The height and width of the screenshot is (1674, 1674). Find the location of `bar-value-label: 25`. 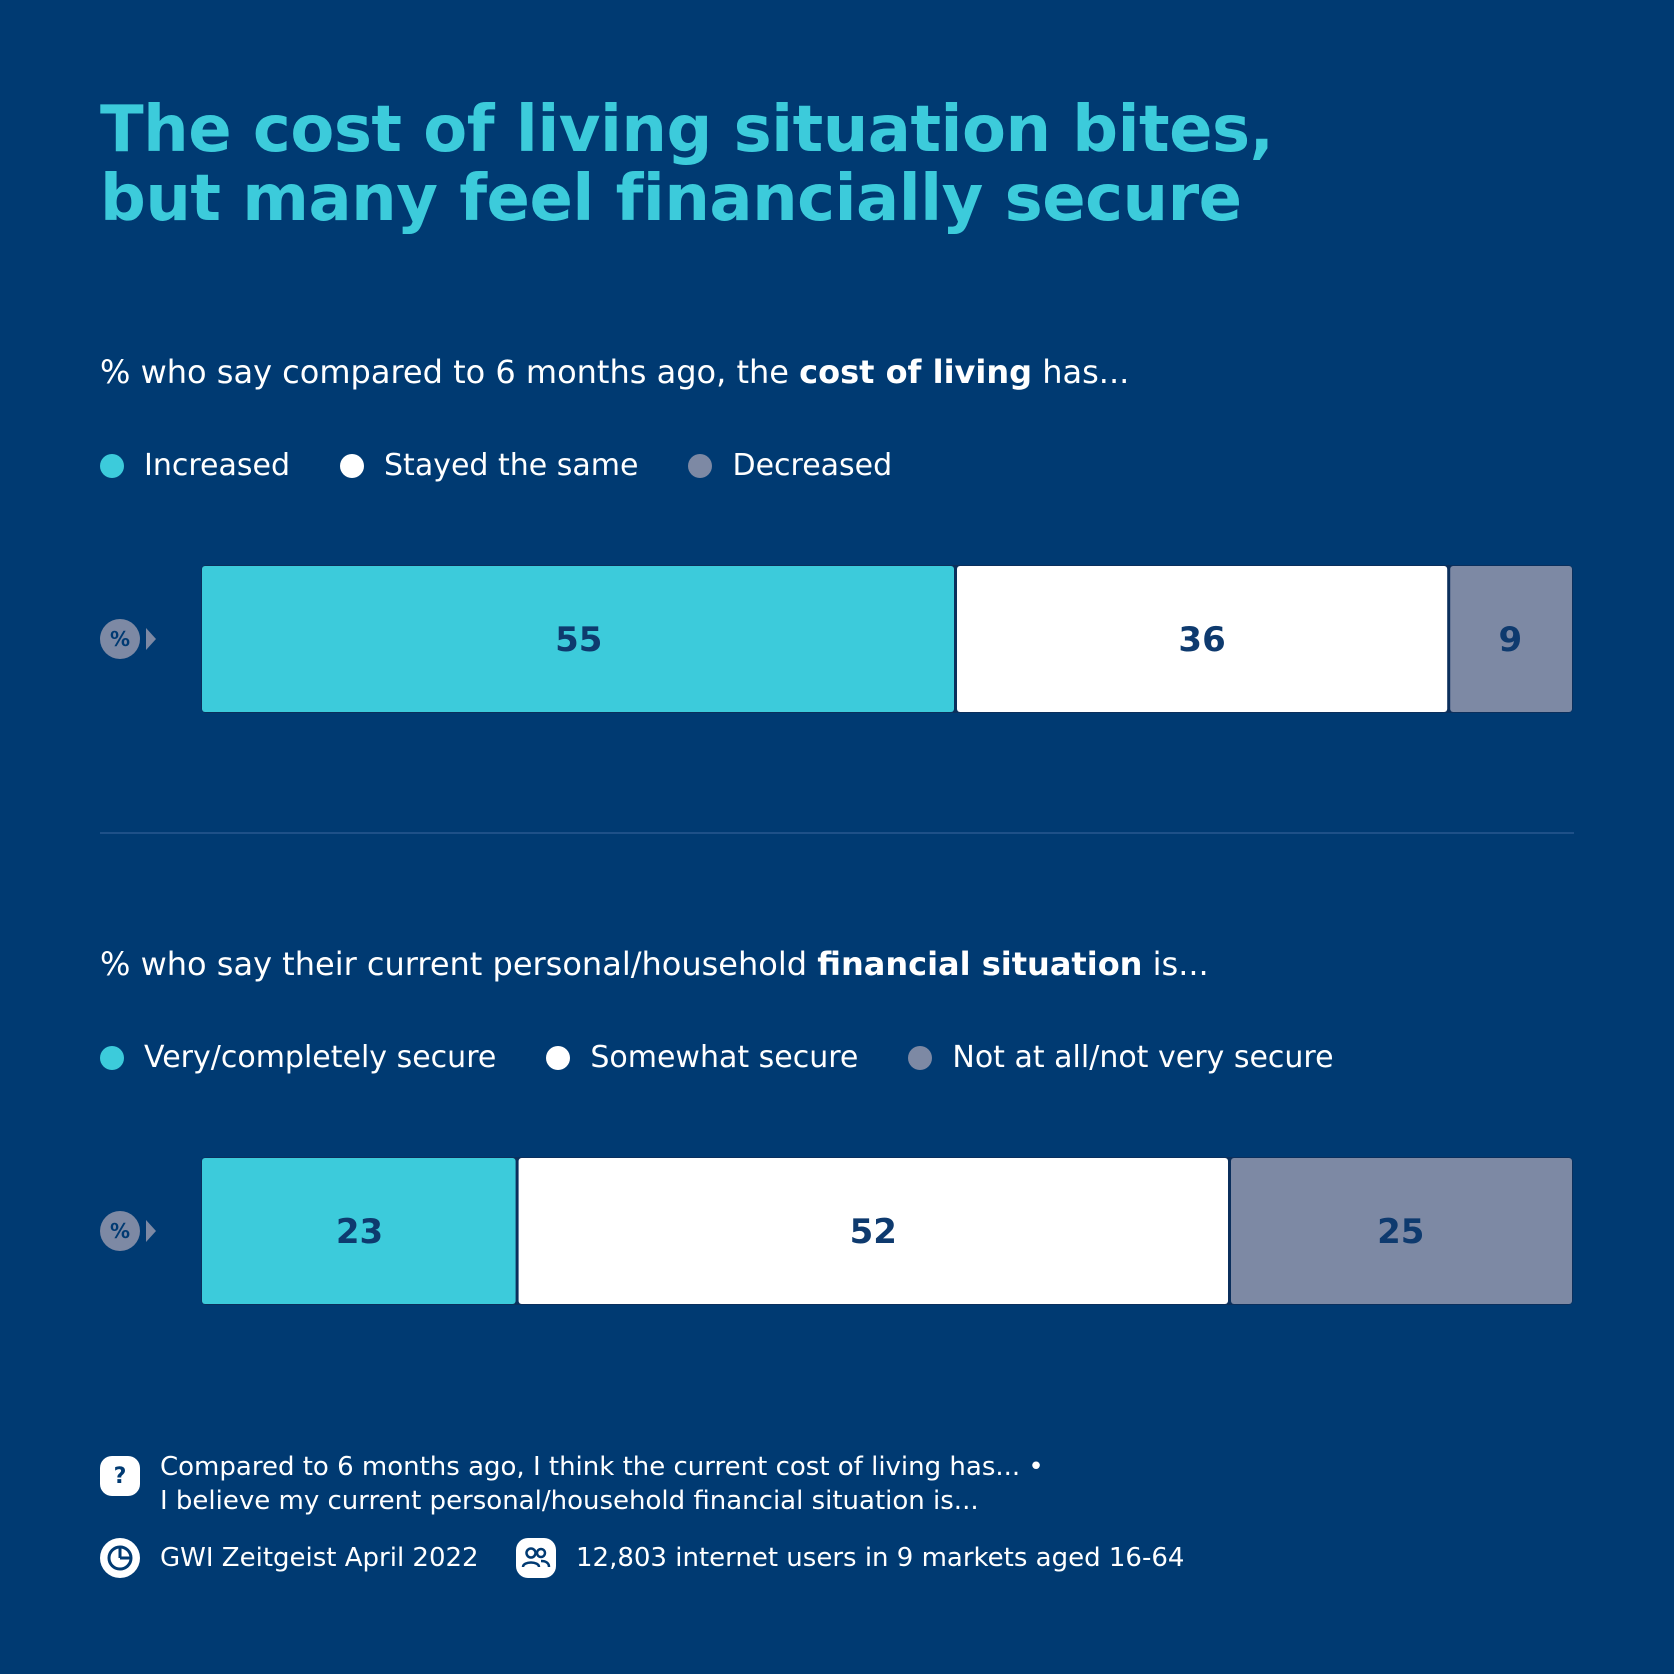

bar-value-label: 25 is located at coordinates (1400, 1232).